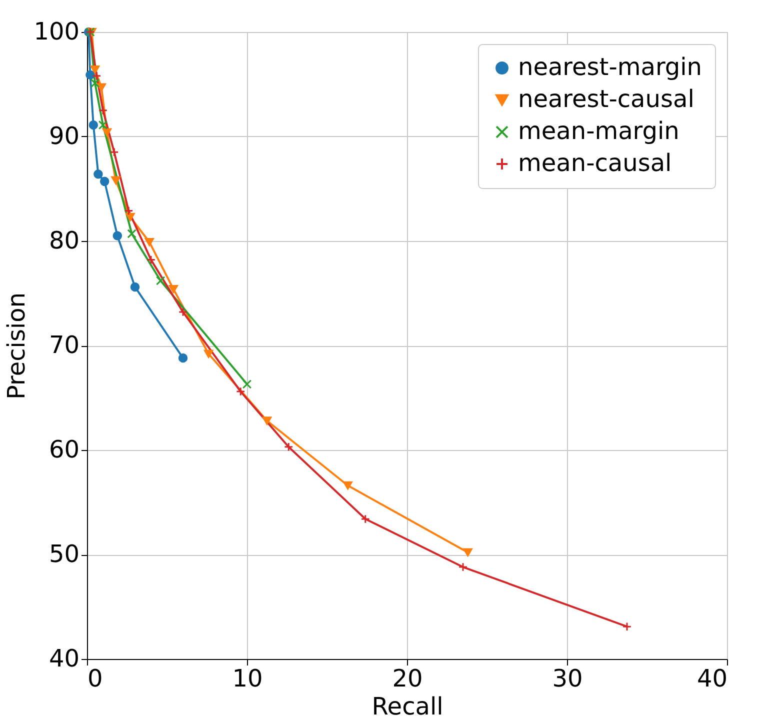 Image resolution: width=767 pixels, height=717 pixels. Describe the element at coordinates (407, 678) in the screenshot. I see `x-tick-label: 20` at that location.